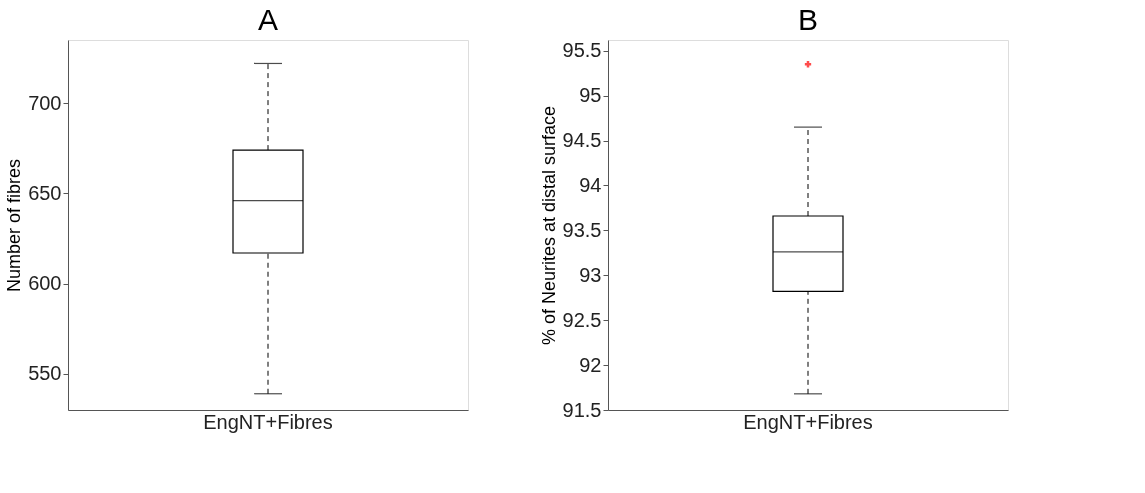  I want to click on y-tick-label: 92, so click(590, 364).